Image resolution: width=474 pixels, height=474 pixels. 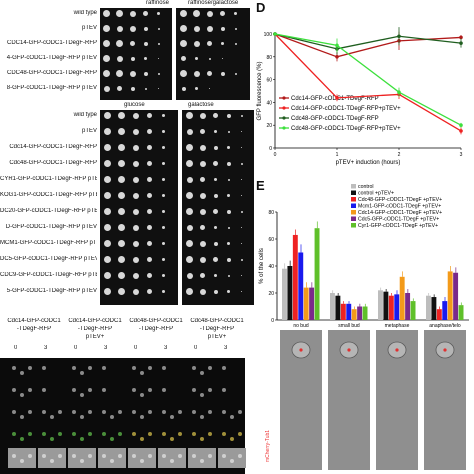 I want to click on d-legend-marker, so click(x=284, y=128).